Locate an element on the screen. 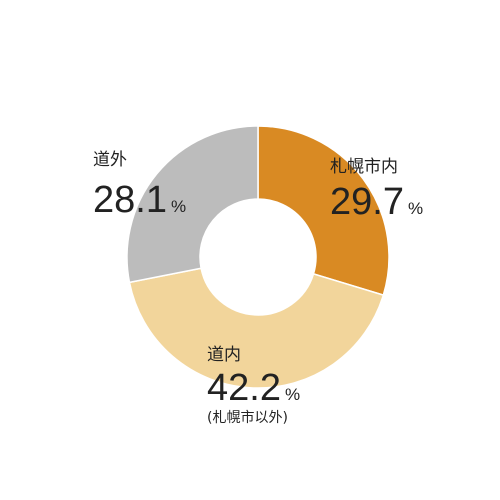  value: 28.1 is located at coordinates (130, 200).